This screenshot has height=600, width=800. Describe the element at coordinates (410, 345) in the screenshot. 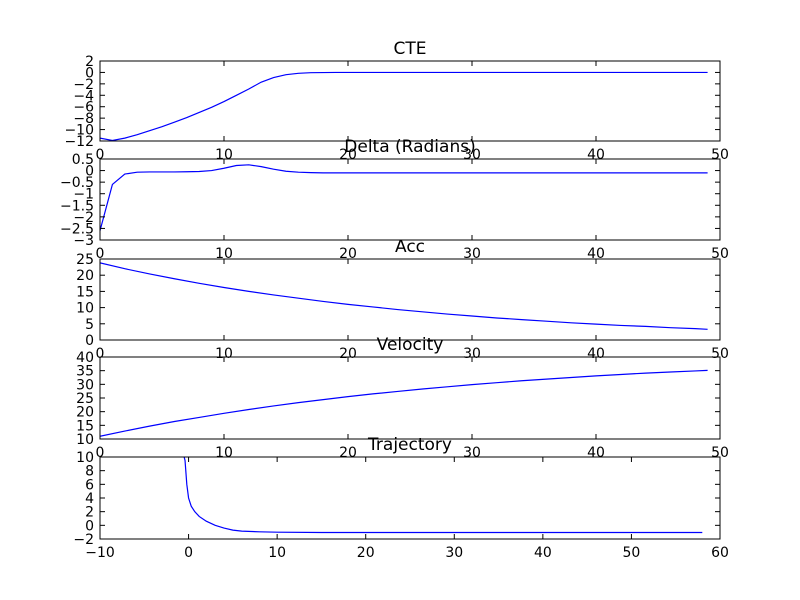

I see `panel-title: Velocity` at that location.